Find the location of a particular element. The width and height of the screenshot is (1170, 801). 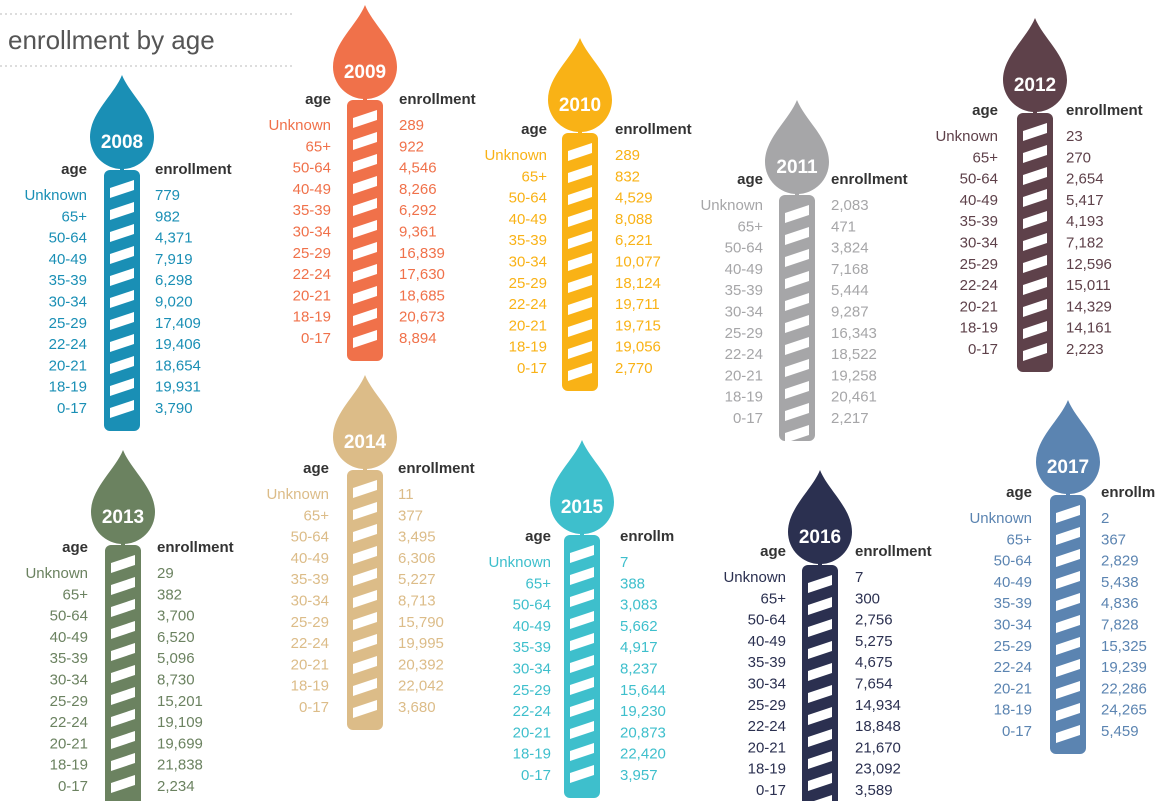

age-label: 35-39 is located at coordinates (767, 662).